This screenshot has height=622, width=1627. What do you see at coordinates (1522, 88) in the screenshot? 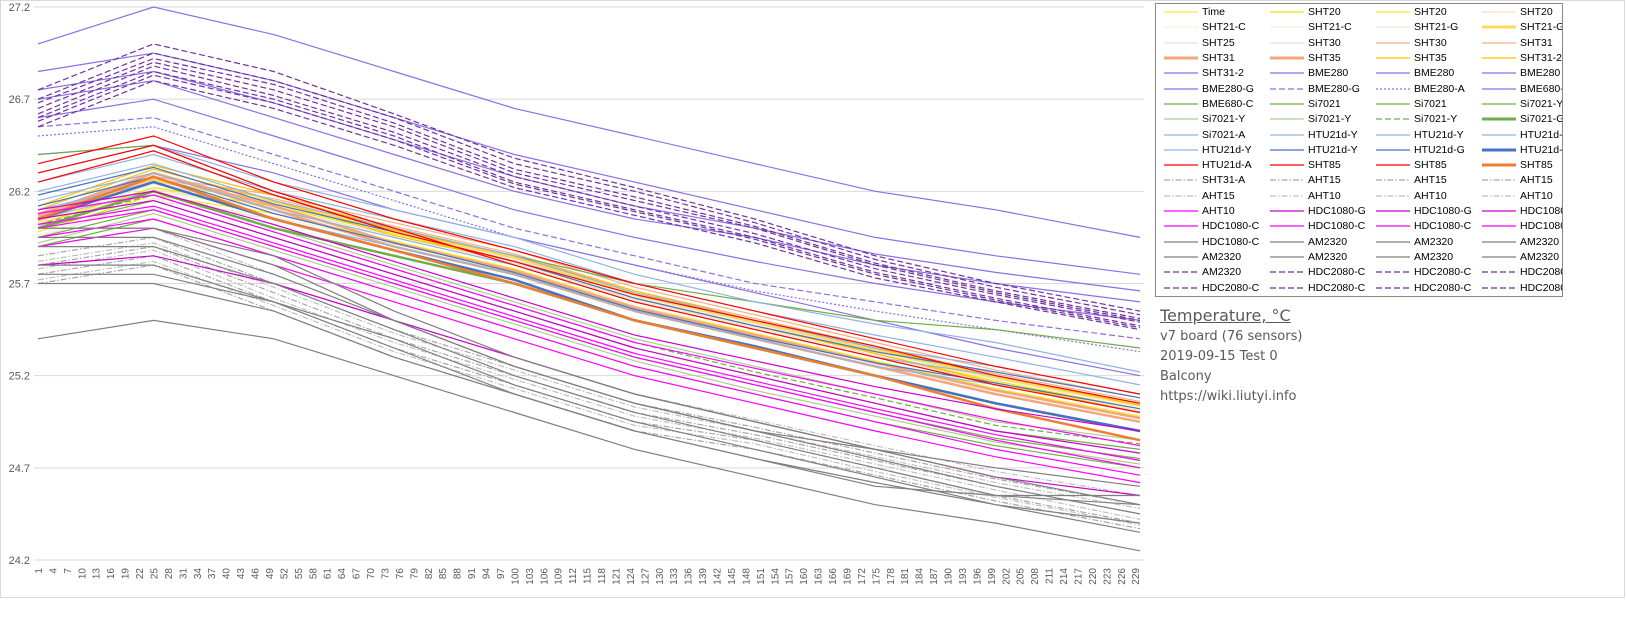
I see `legend-entry: BME680-C` at bounding box center [1522, 88].